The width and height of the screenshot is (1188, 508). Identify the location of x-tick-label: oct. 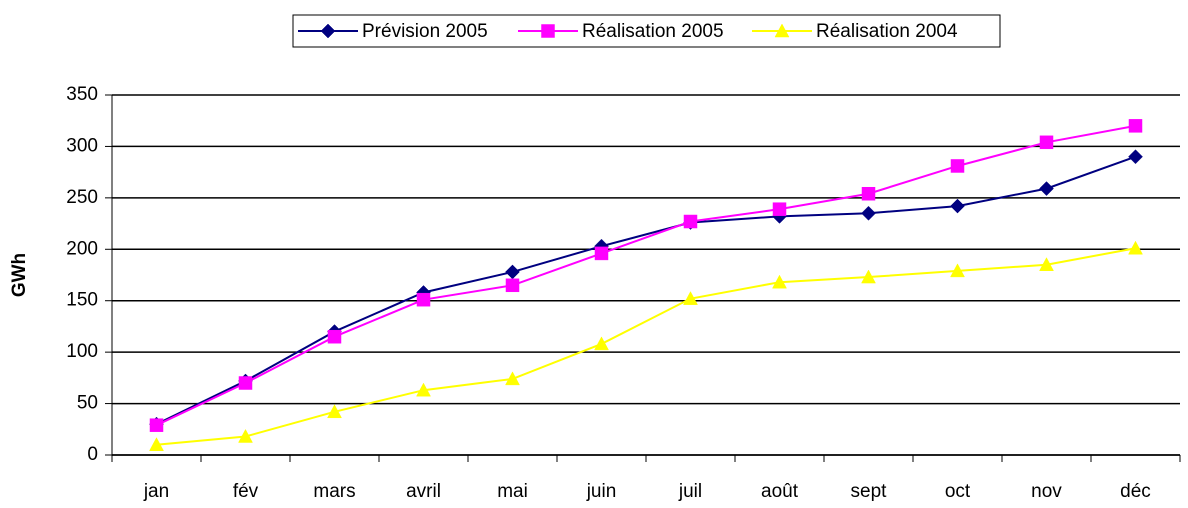
(958, 491).